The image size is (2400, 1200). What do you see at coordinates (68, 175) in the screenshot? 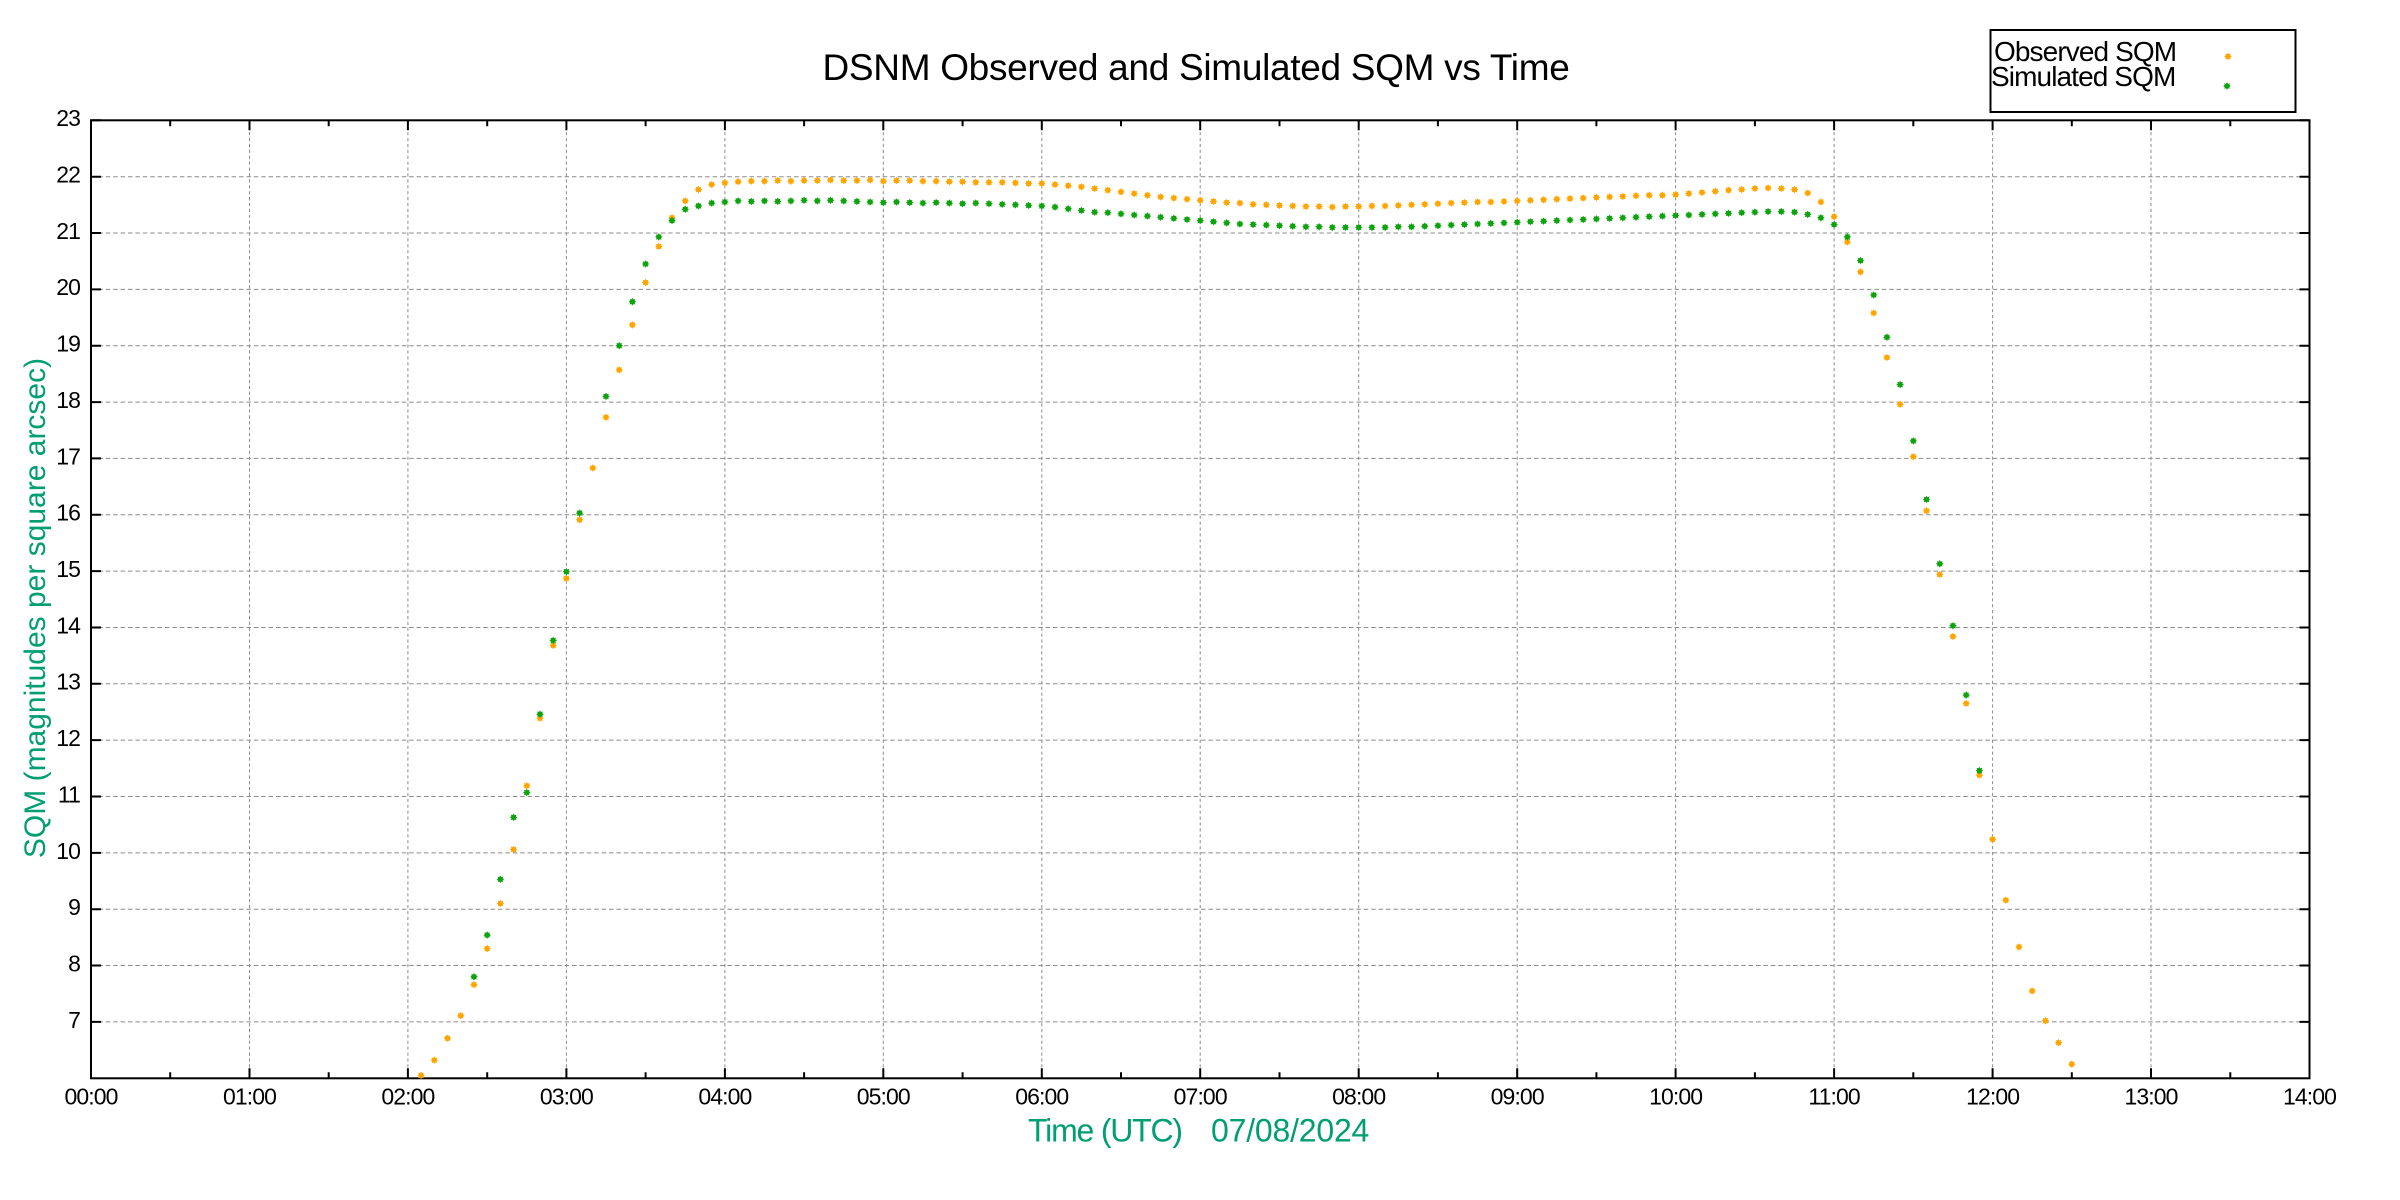
I see `svg-text: 22` at bounding box center [68, 175].